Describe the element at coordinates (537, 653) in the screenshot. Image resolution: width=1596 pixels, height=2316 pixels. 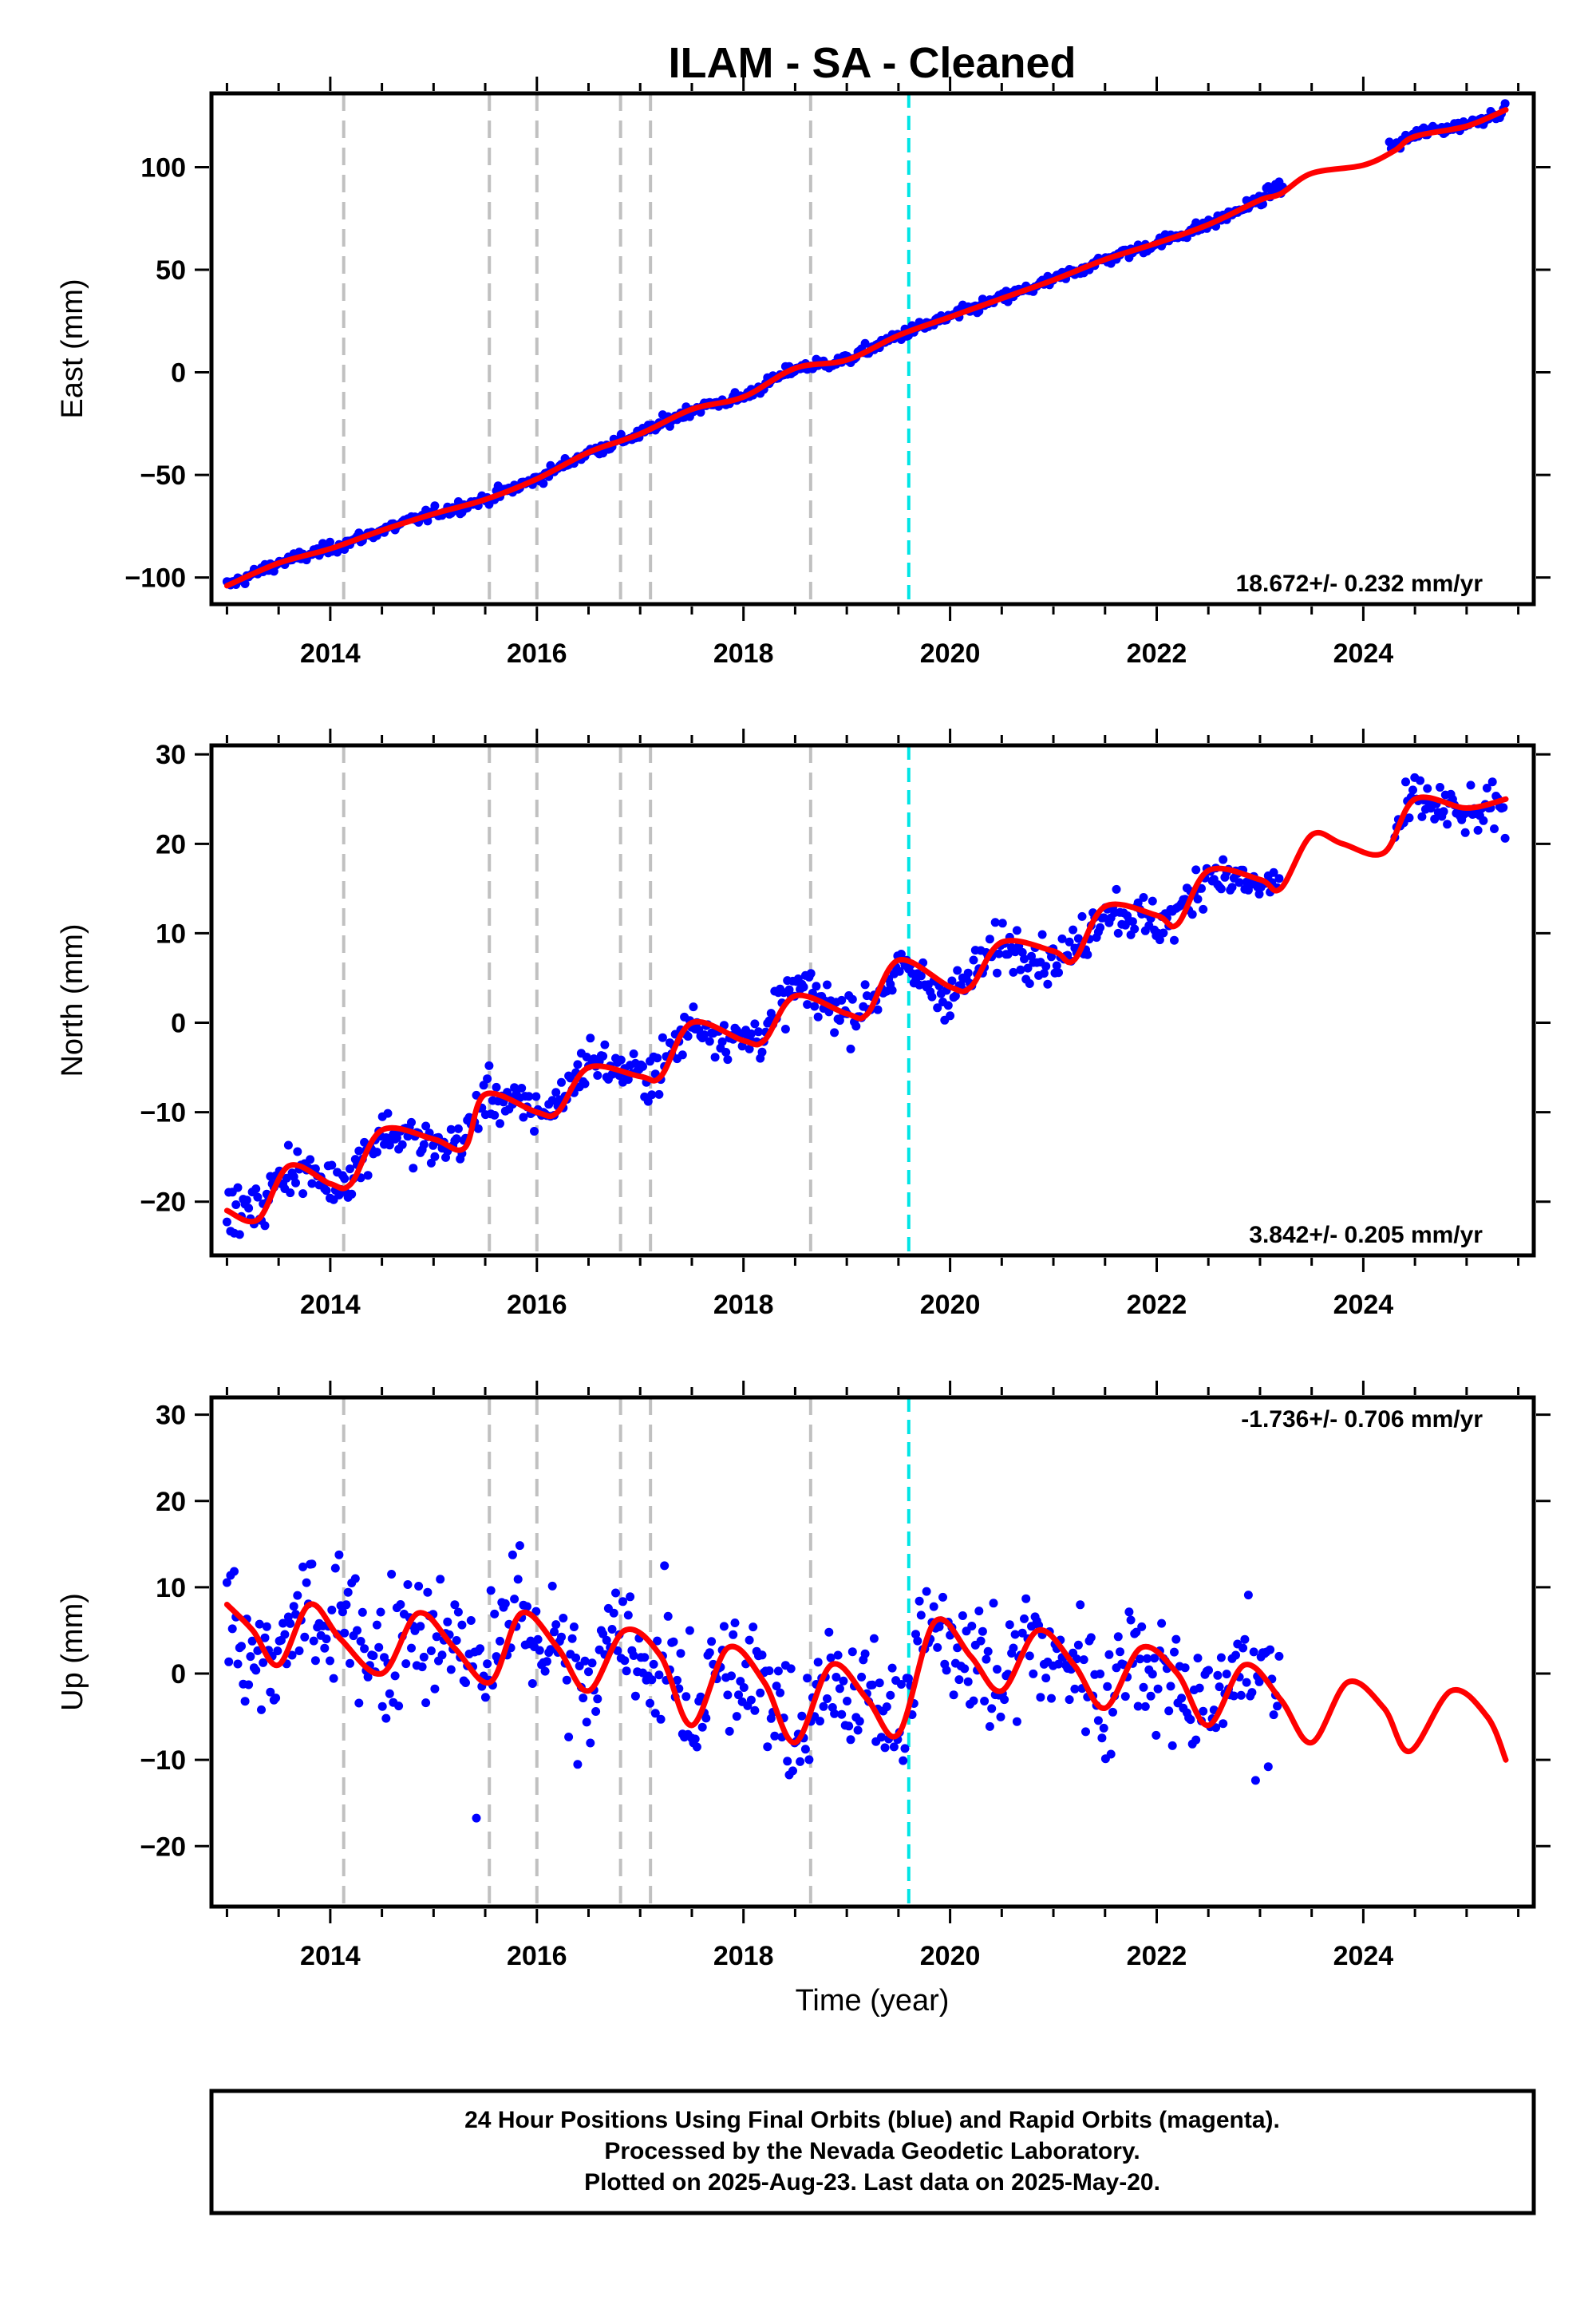
I see `east-x-tick-label: 2016` at that location.